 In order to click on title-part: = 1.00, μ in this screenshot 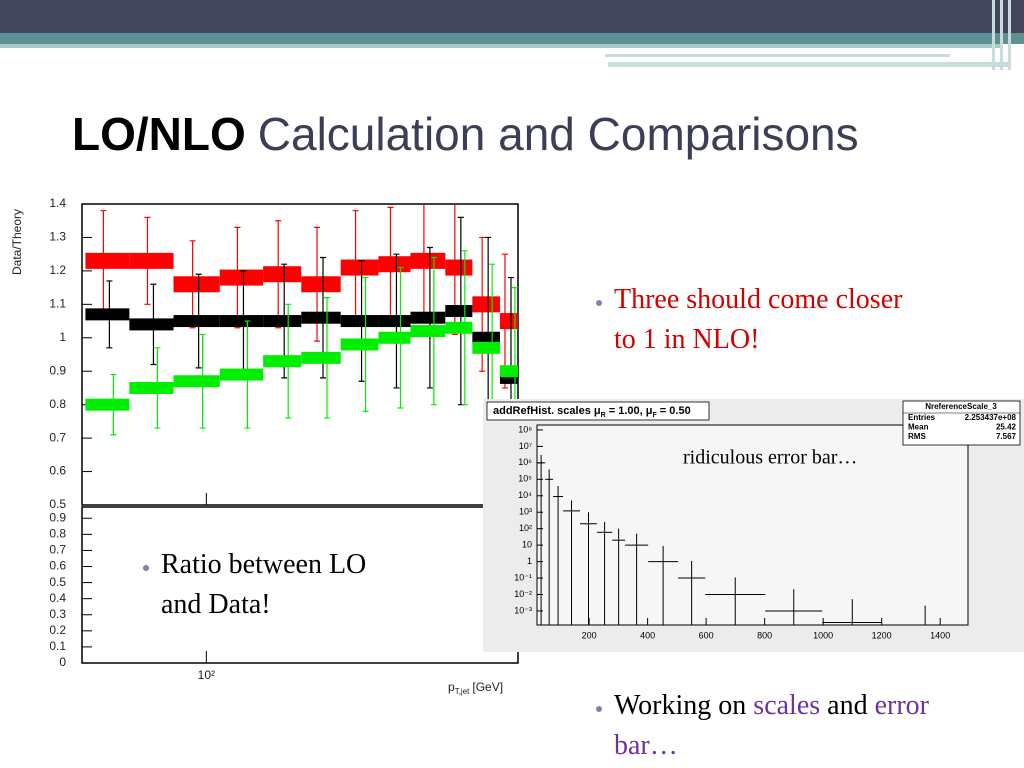, I will do `click(629, 411)`.